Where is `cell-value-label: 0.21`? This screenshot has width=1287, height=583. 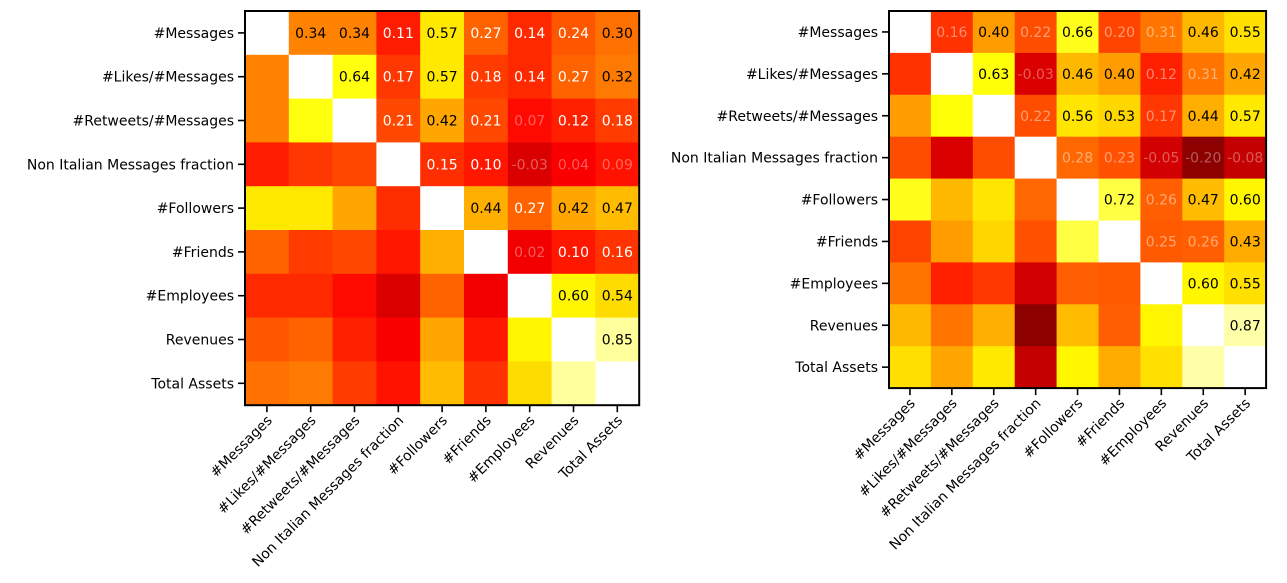
cell-value-label: 0.21 is located at coordinates (398, 122).